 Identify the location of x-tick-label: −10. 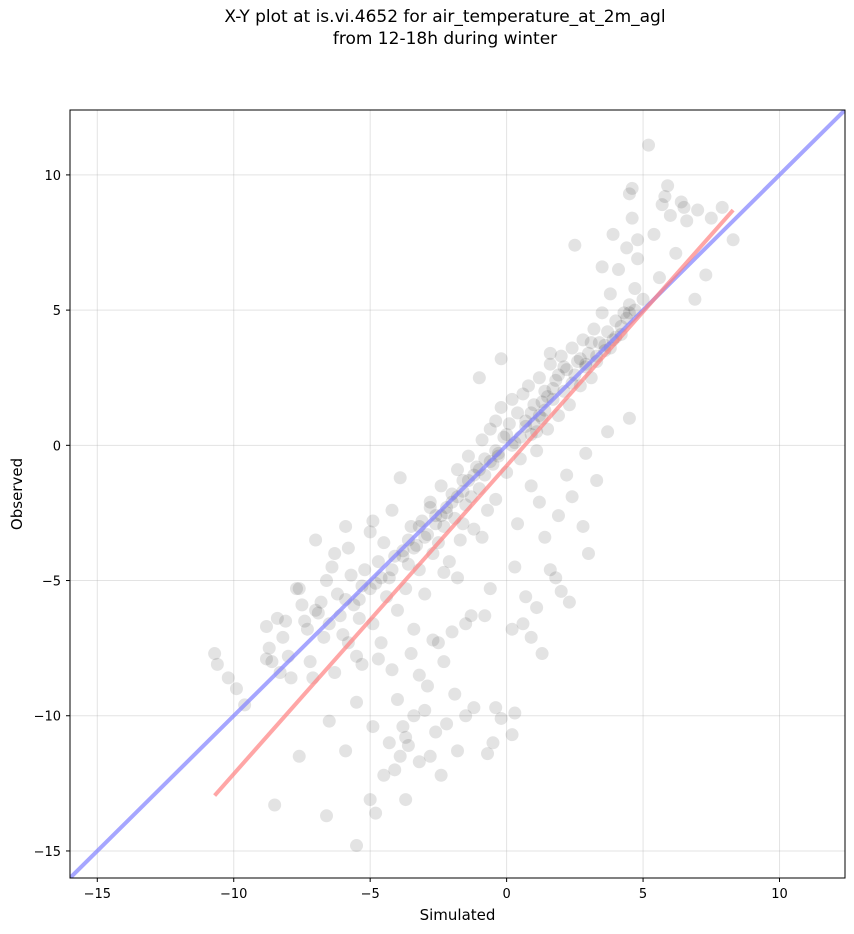
(233, 894).